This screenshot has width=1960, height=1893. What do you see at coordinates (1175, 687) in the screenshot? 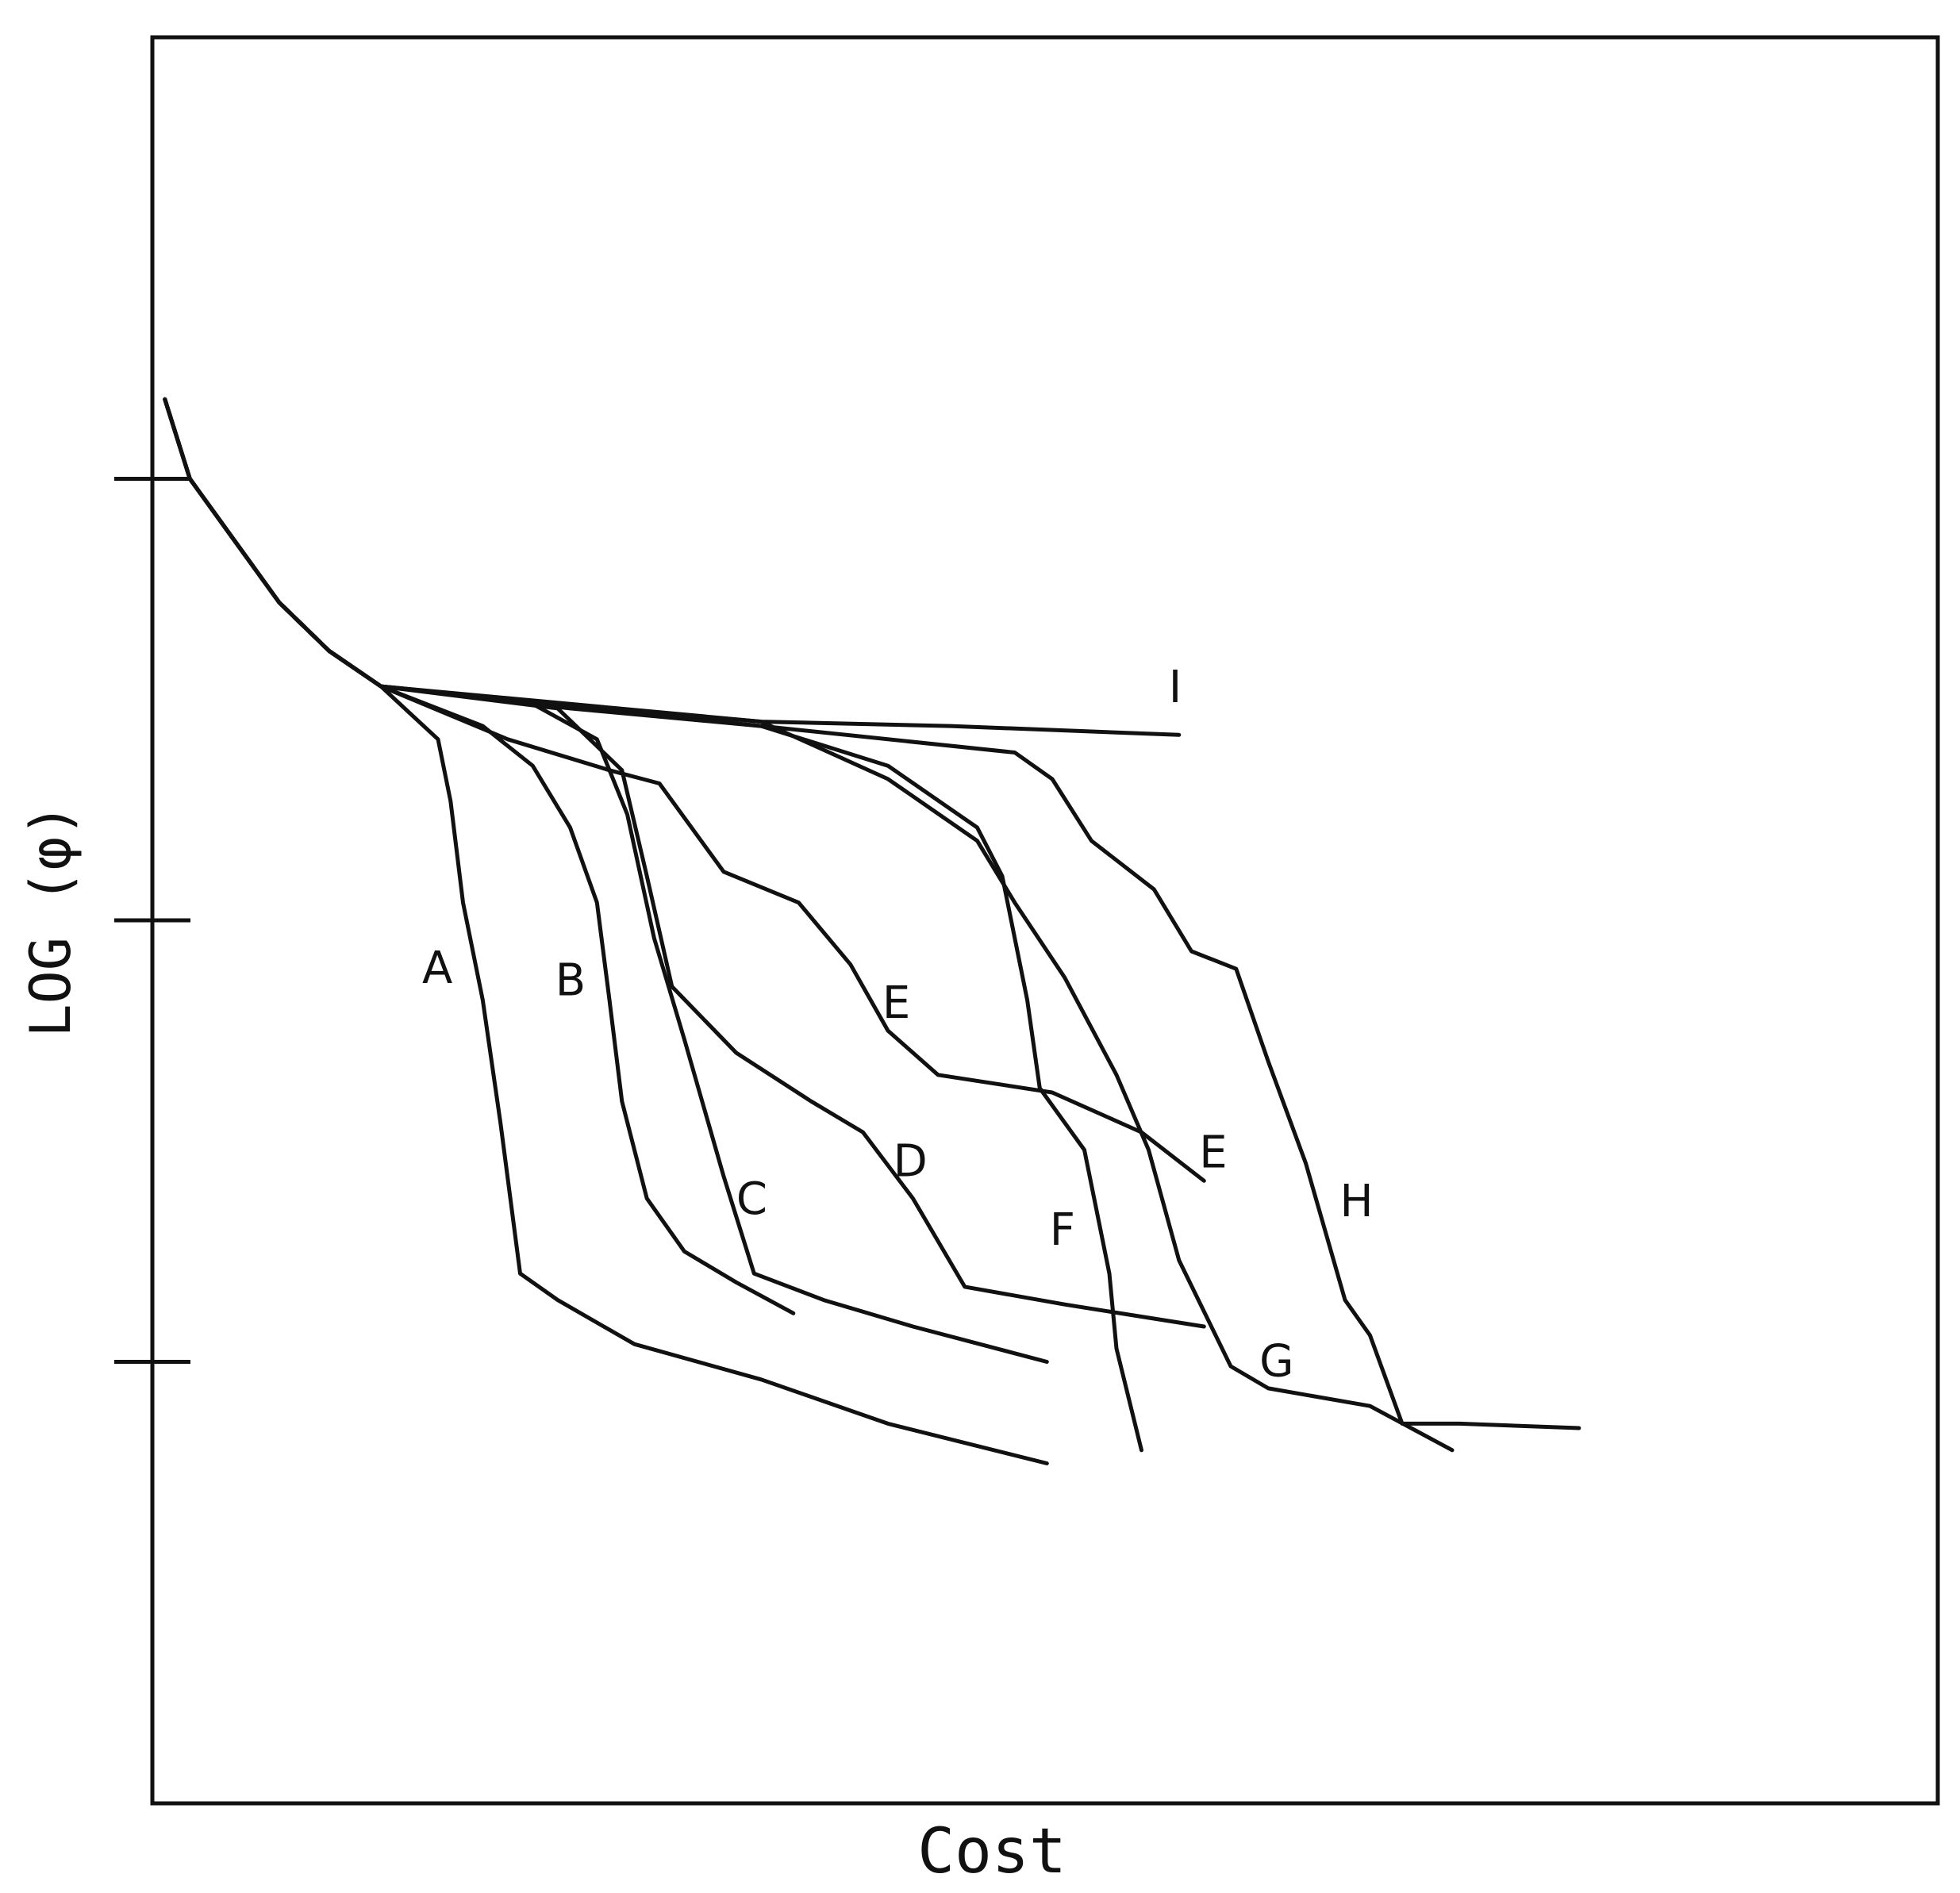
I see `curve-label: I` at bounding box center [1175, 687].